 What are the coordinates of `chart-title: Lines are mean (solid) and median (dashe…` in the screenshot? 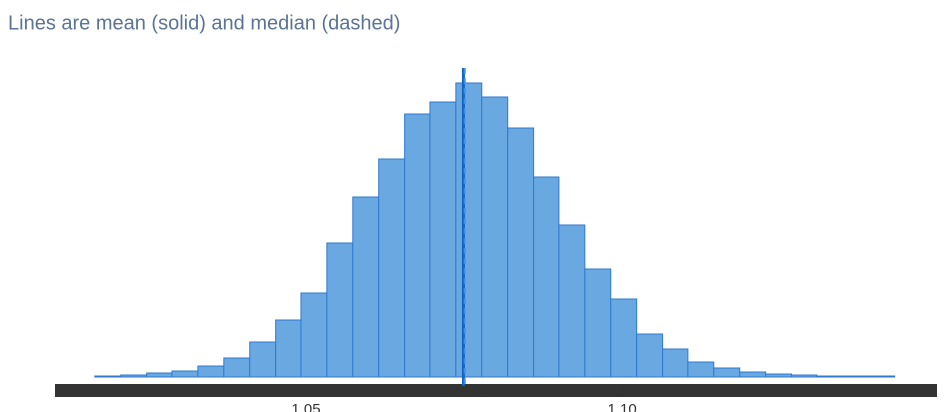 It's located at (204, 23).